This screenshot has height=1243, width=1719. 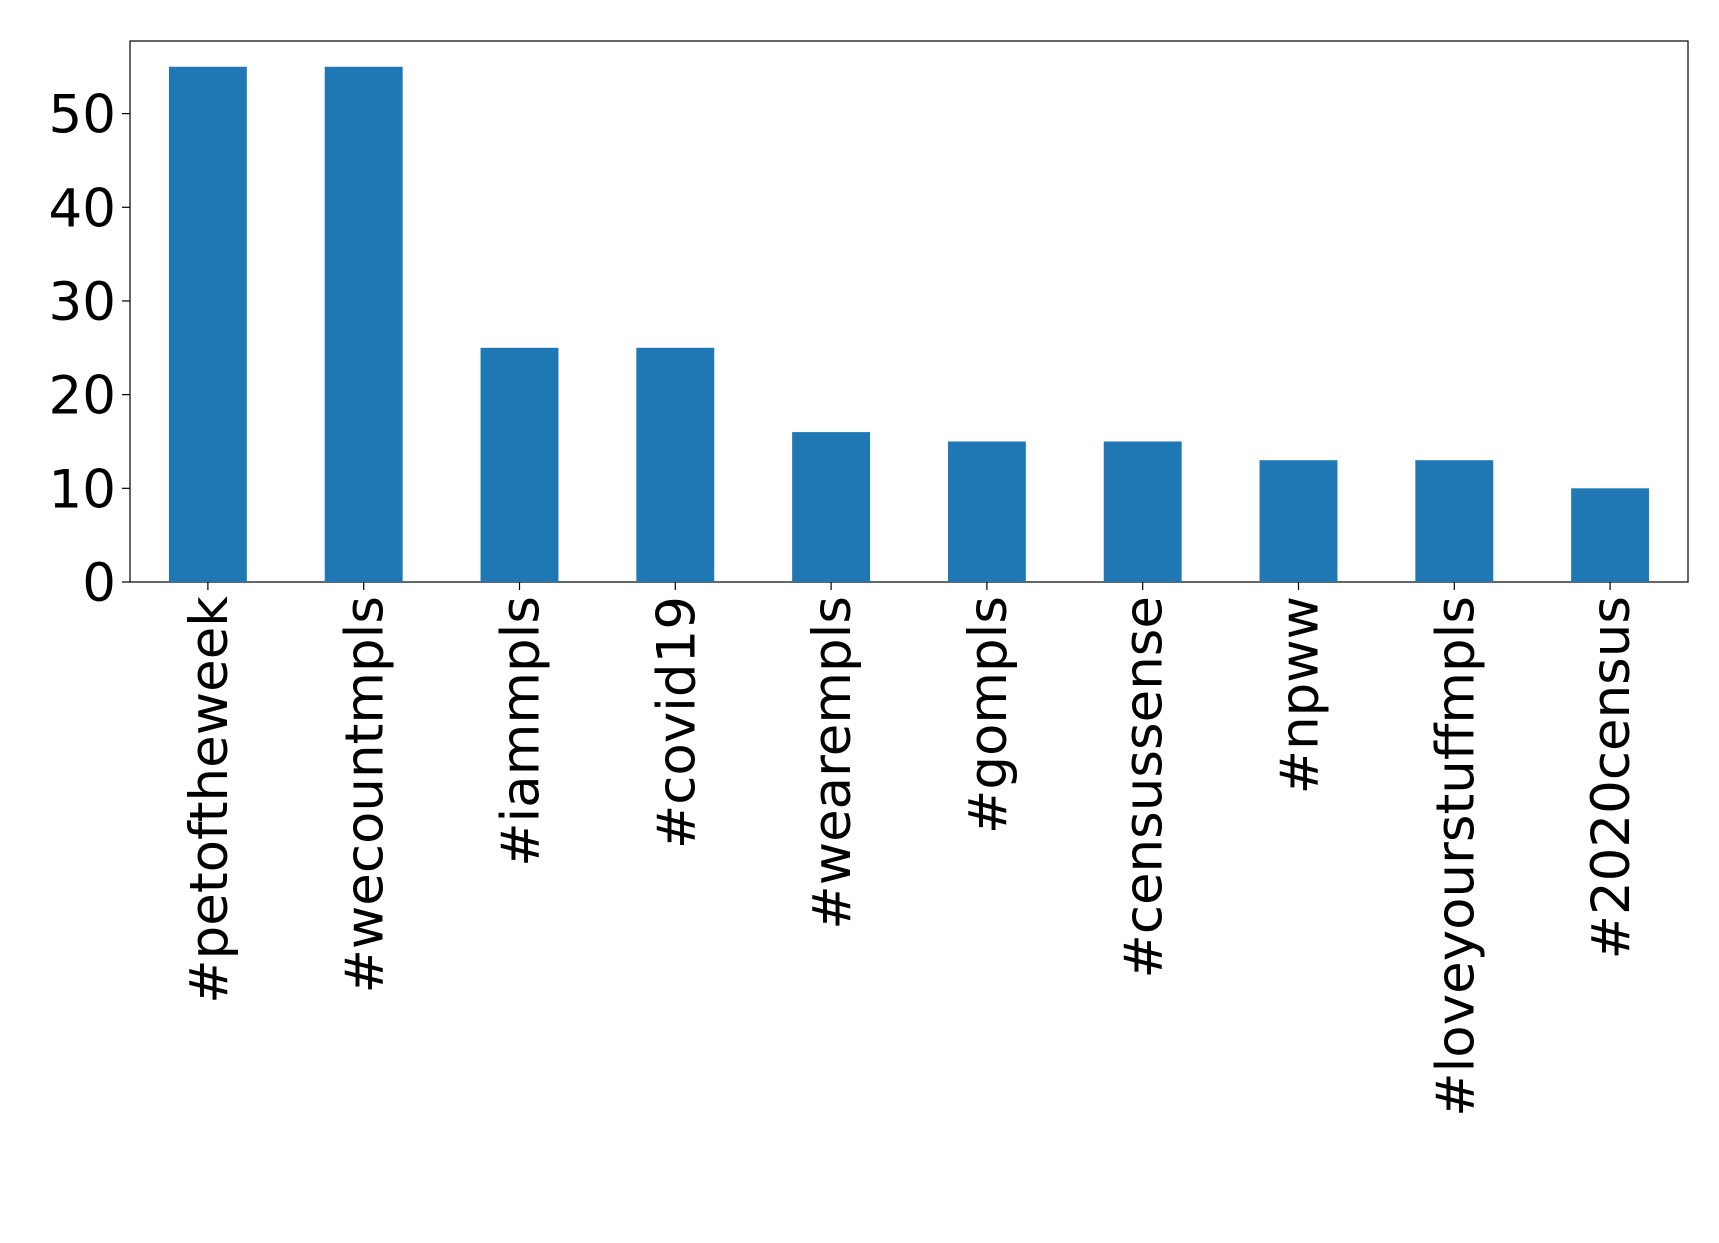 I want to click on y-tick-label: 10, so click(x=82, y=489).